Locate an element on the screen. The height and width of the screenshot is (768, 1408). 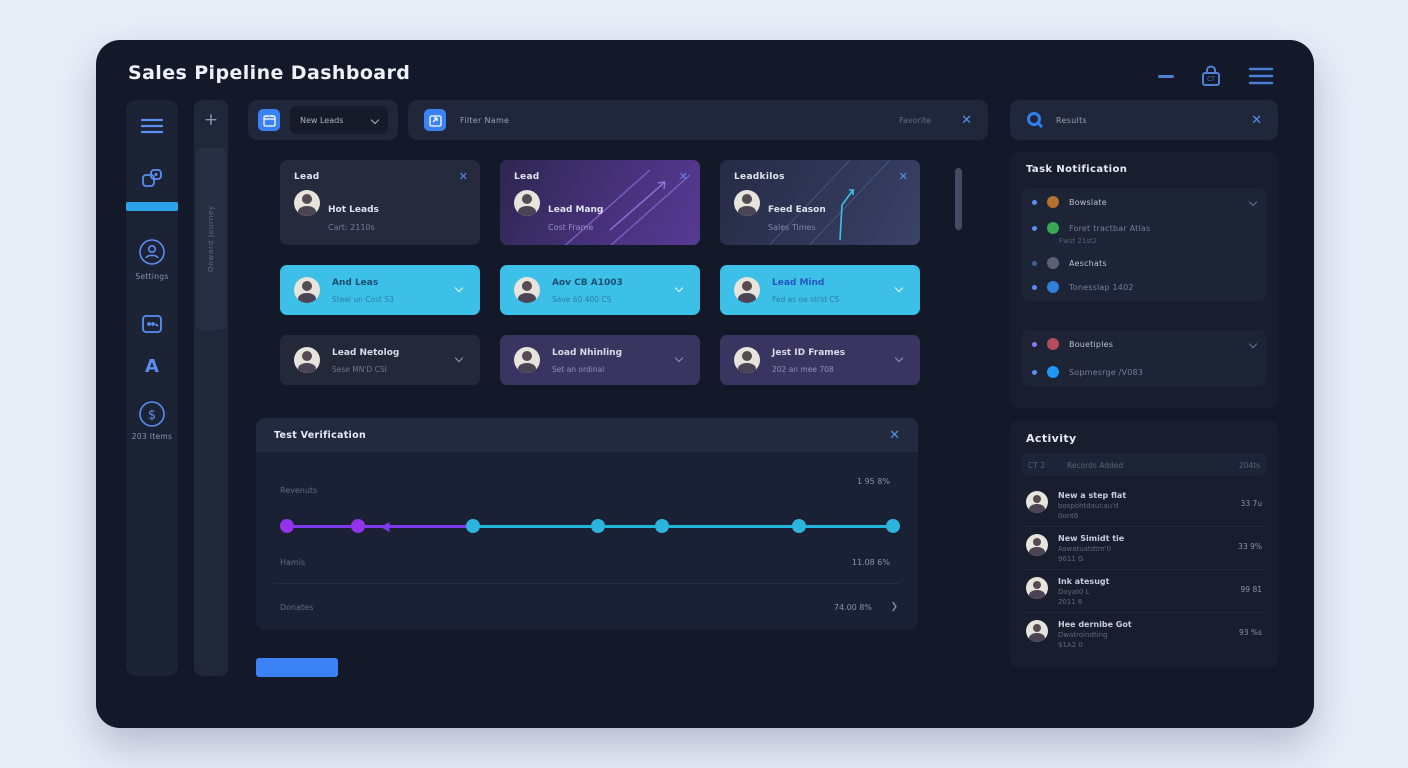
card-name: Lead Mang is located at coordinates (576, 210).